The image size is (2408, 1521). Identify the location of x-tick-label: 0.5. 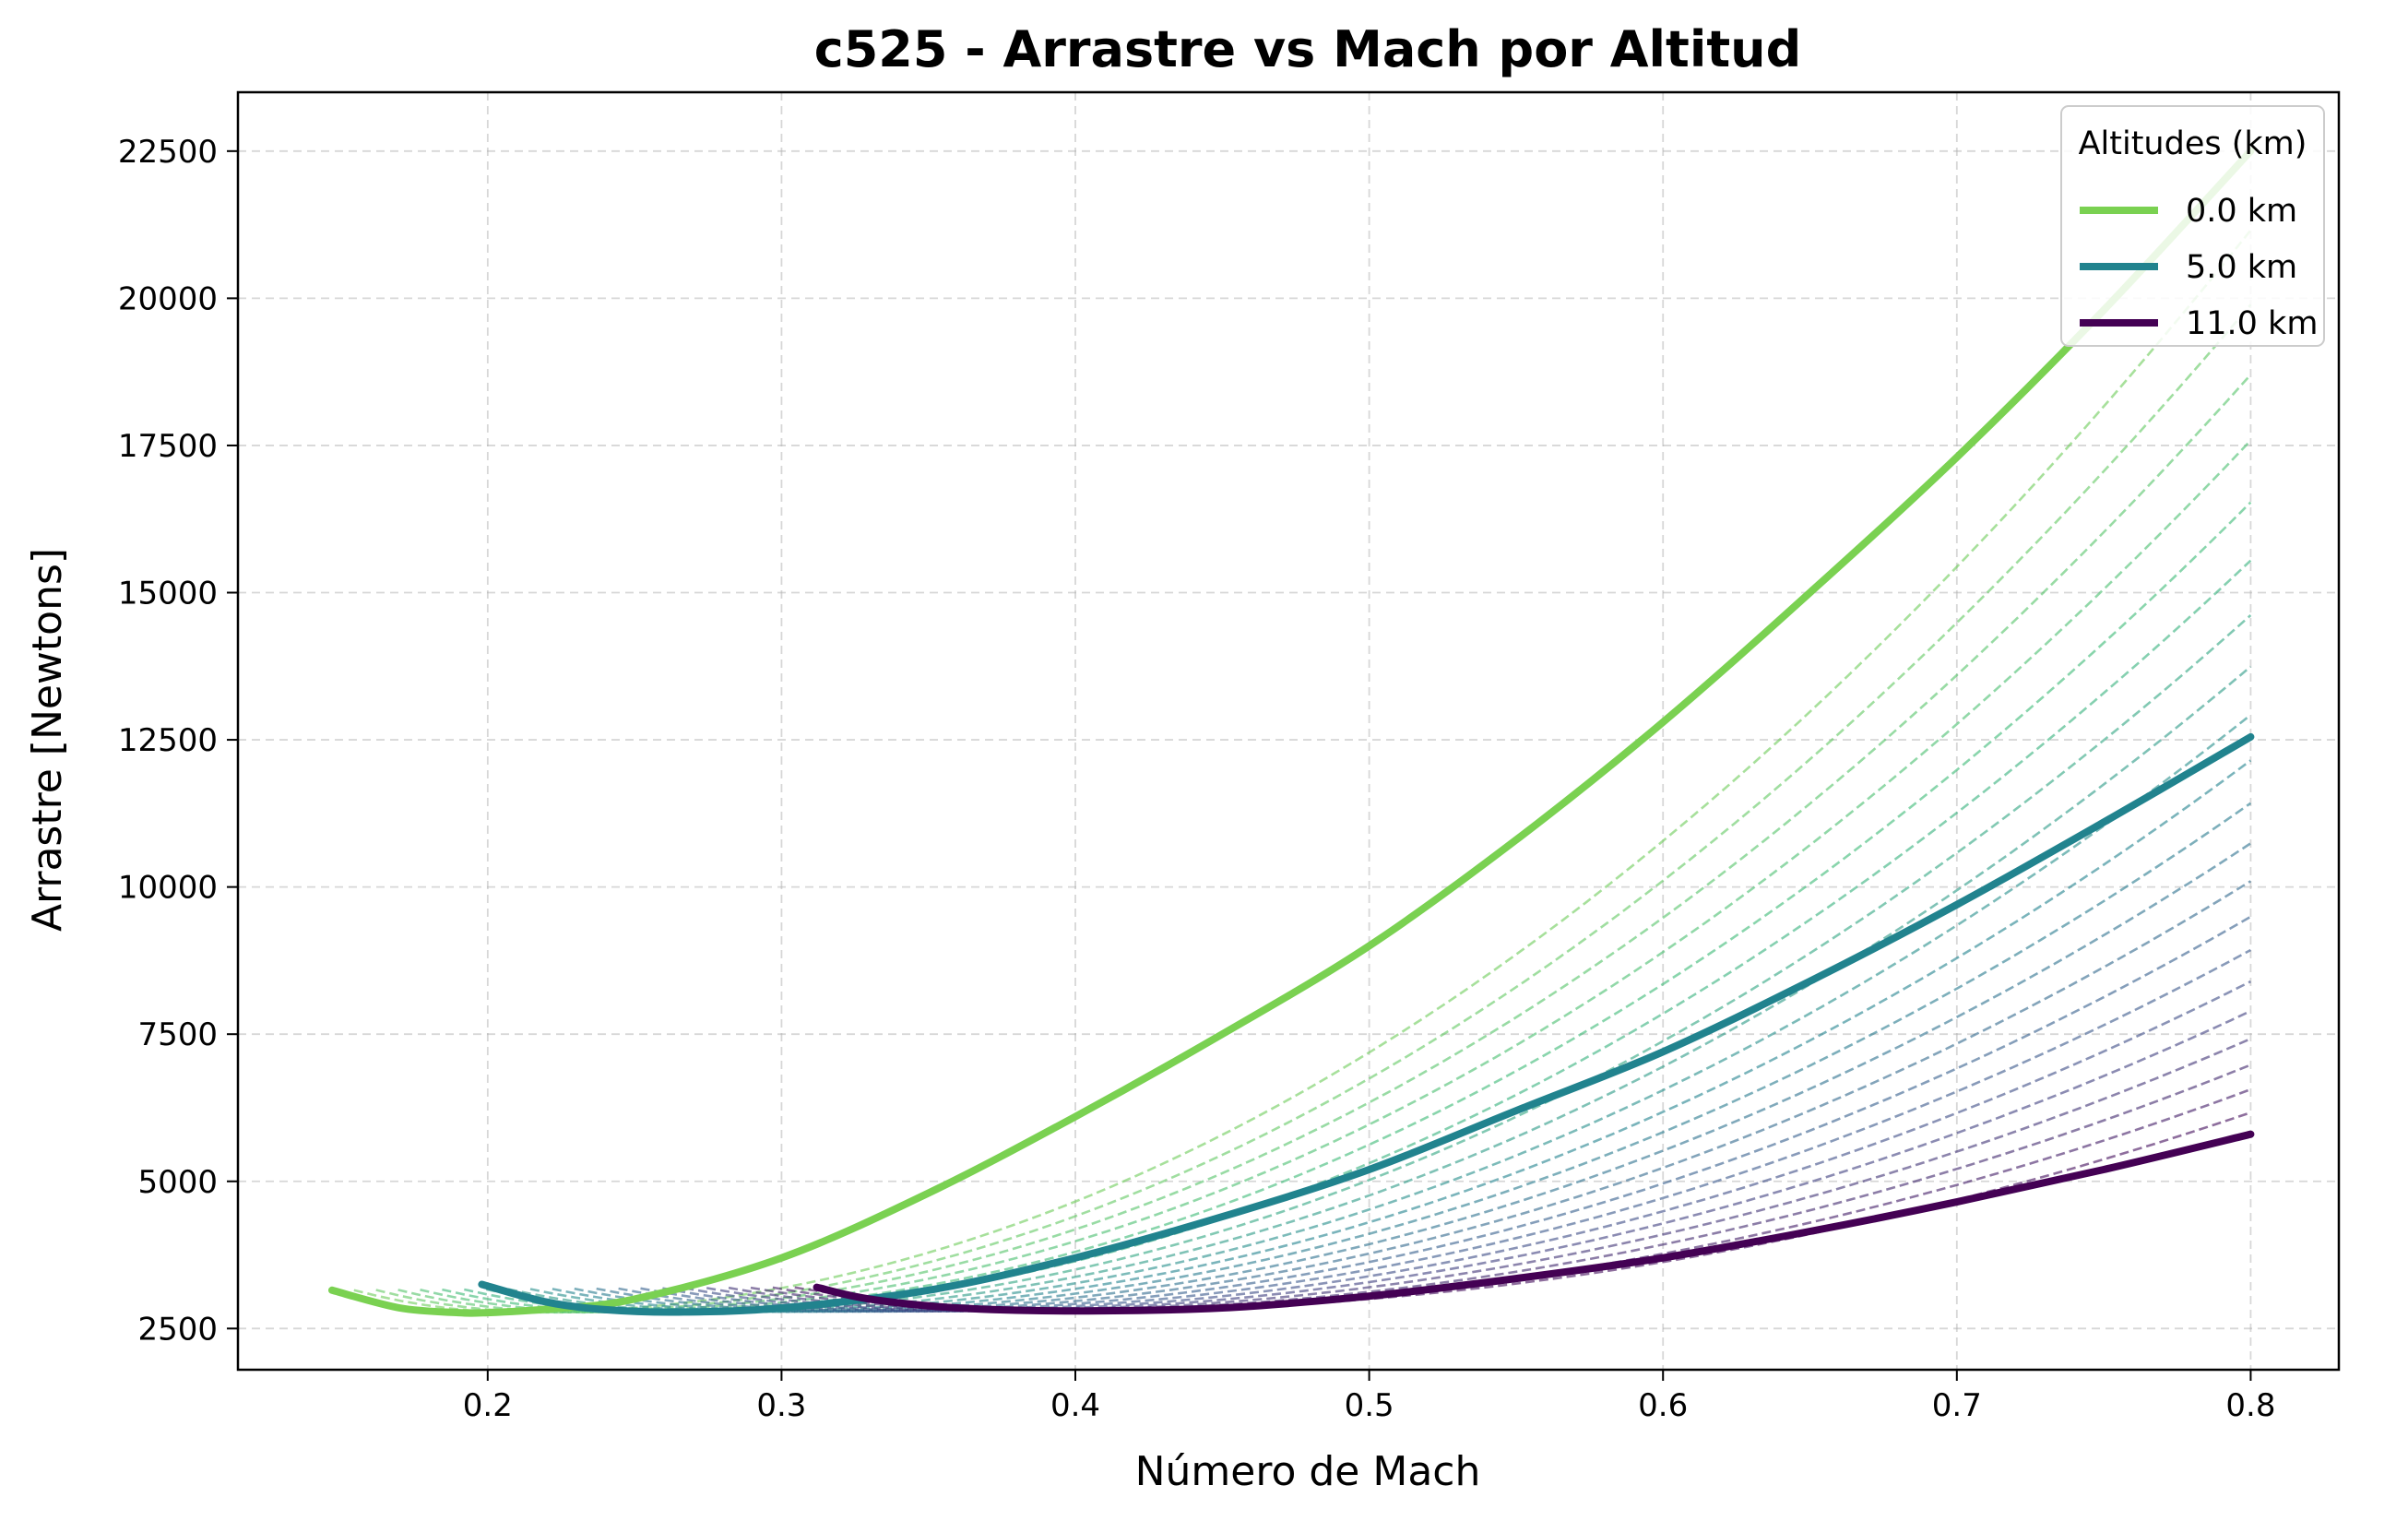
(1369, 1406).